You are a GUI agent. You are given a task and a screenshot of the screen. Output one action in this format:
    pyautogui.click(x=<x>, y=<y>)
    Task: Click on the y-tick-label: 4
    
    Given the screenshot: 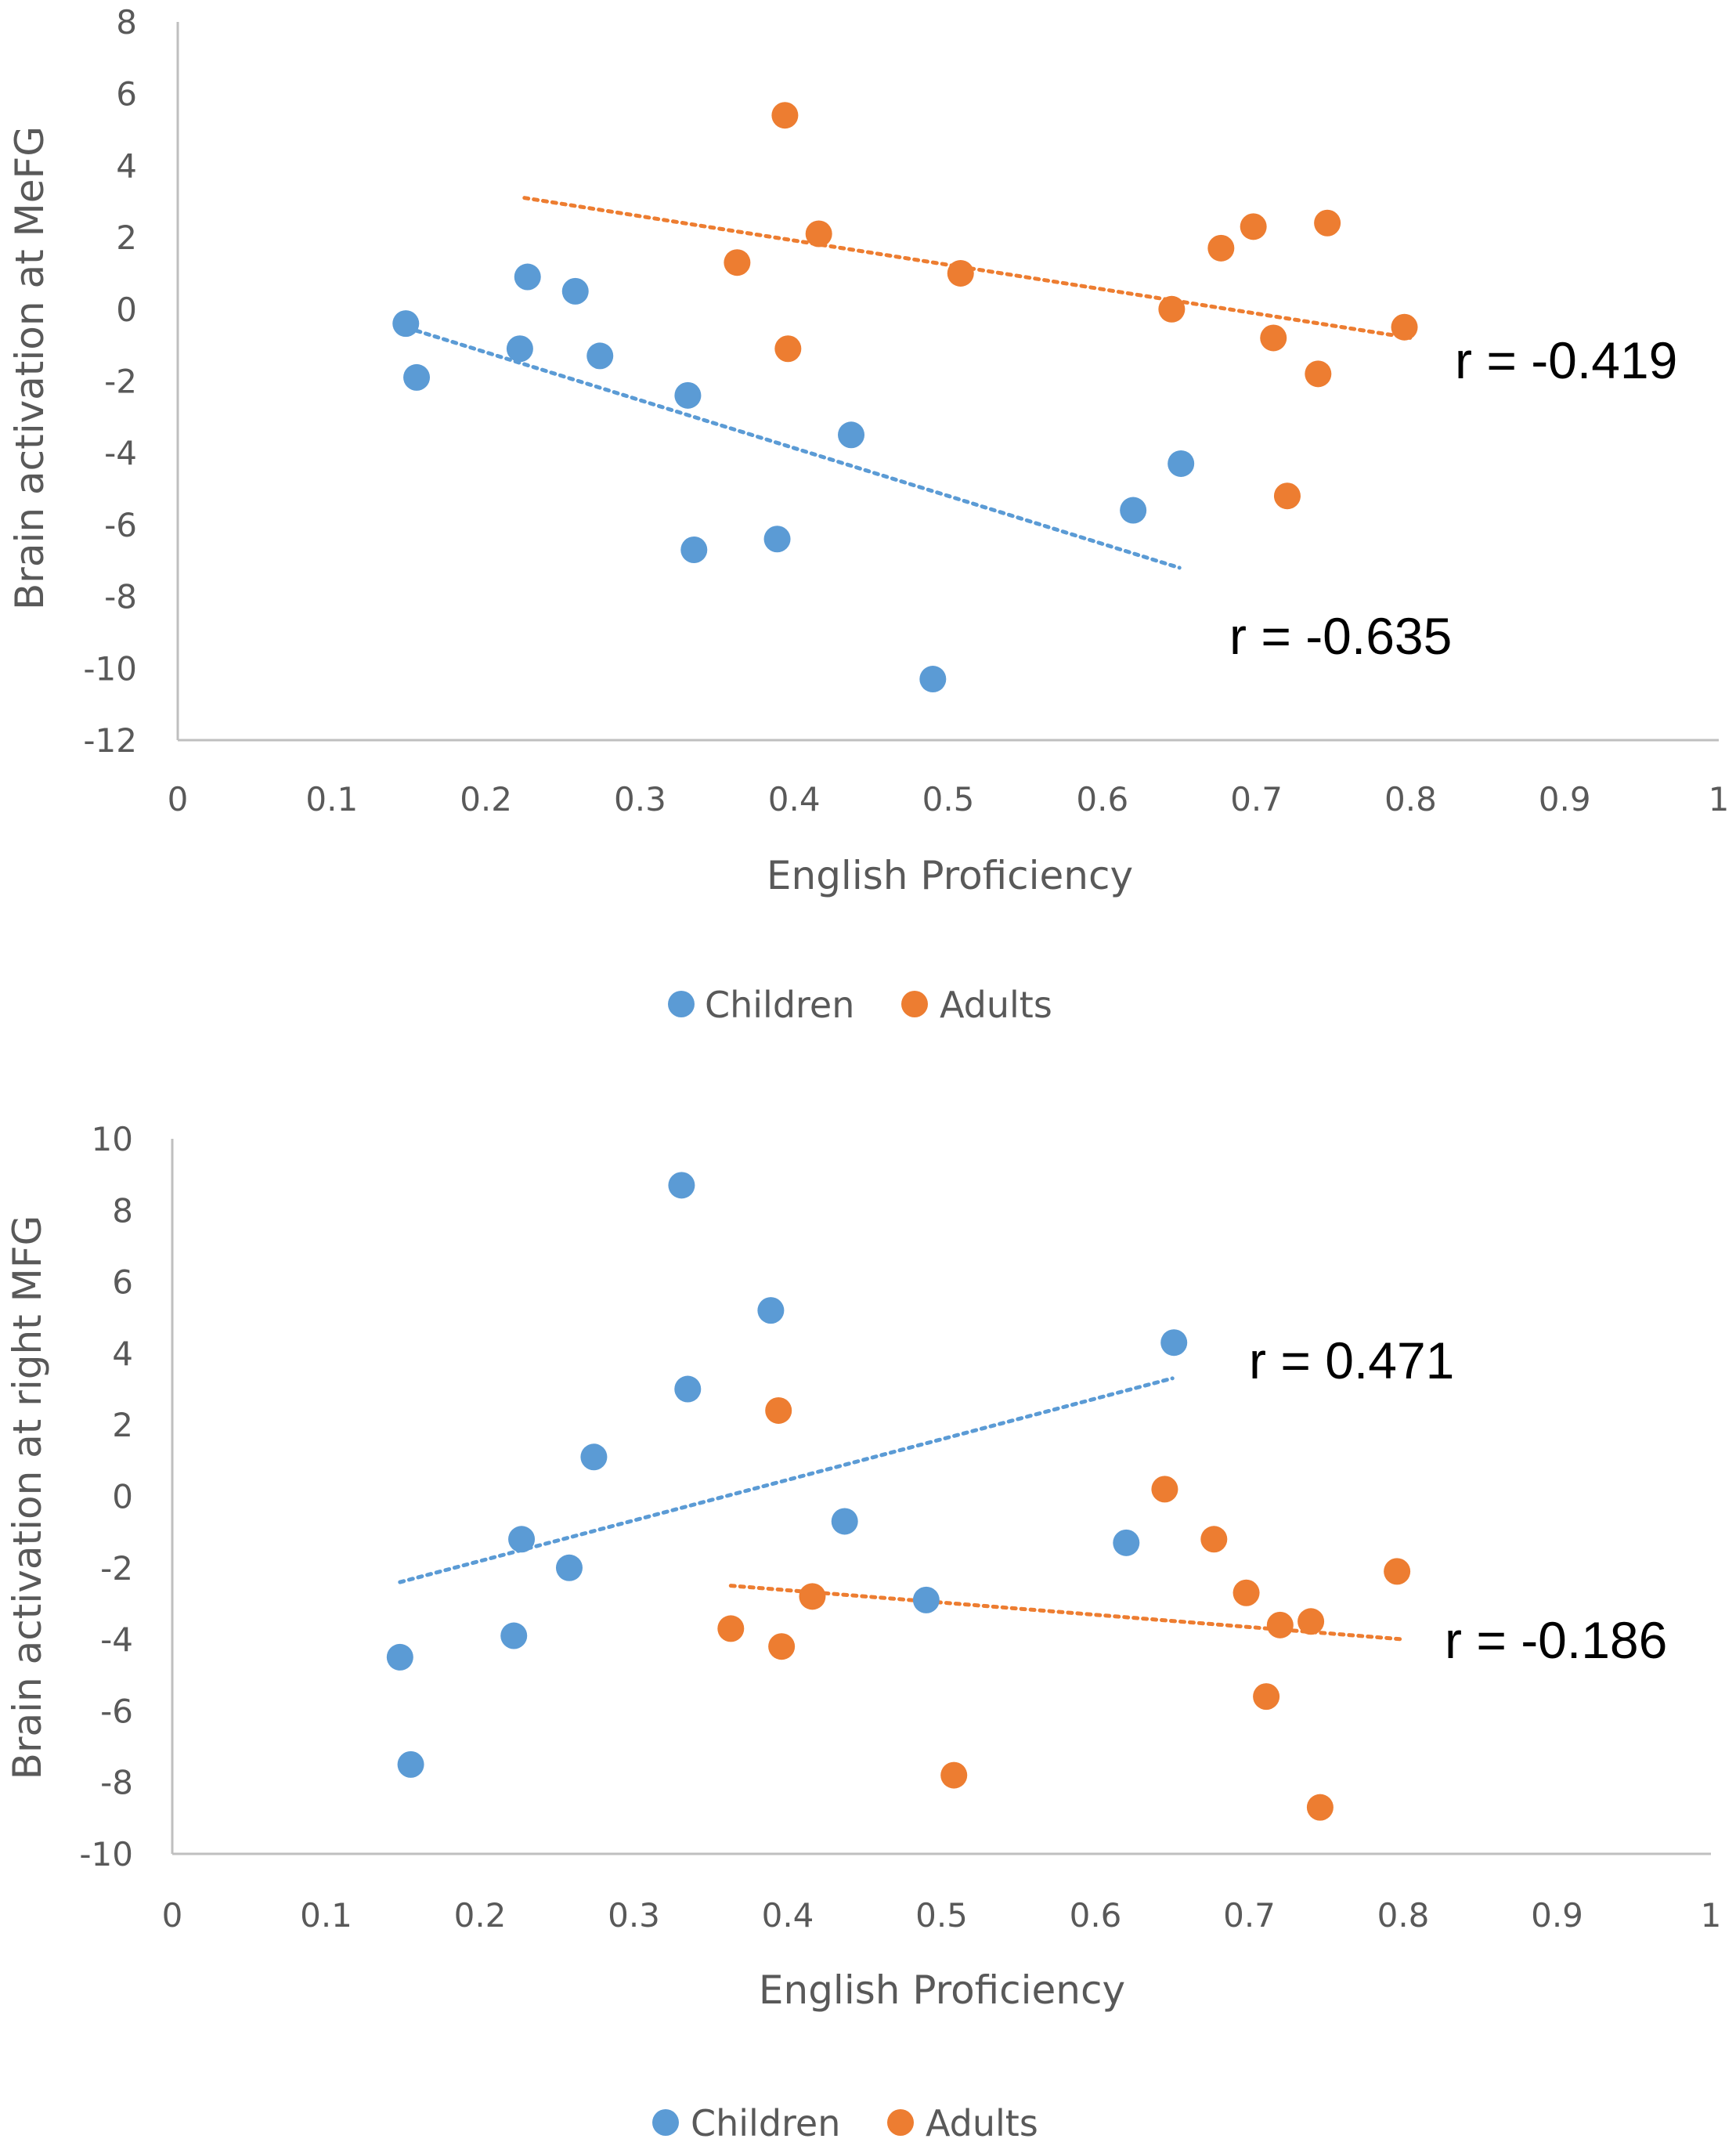 What is the action you would take?
    pyautogui.click(x=122, y=1354)
    